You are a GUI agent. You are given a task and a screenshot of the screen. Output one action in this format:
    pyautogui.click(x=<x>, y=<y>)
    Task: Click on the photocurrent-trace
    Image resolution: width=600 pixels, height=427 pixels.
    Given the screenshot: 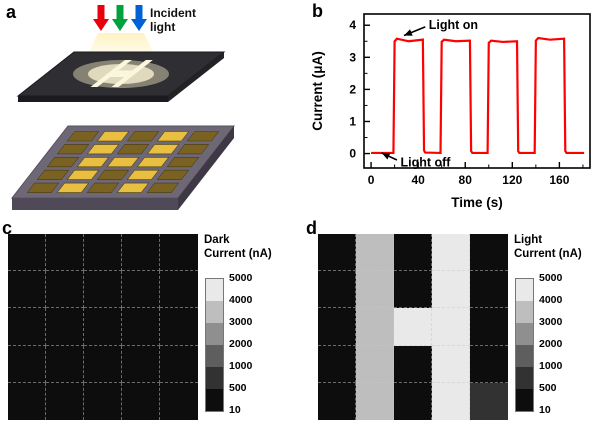 What is the action you would take?
    pyautogui.click(x=478, y=95)
    